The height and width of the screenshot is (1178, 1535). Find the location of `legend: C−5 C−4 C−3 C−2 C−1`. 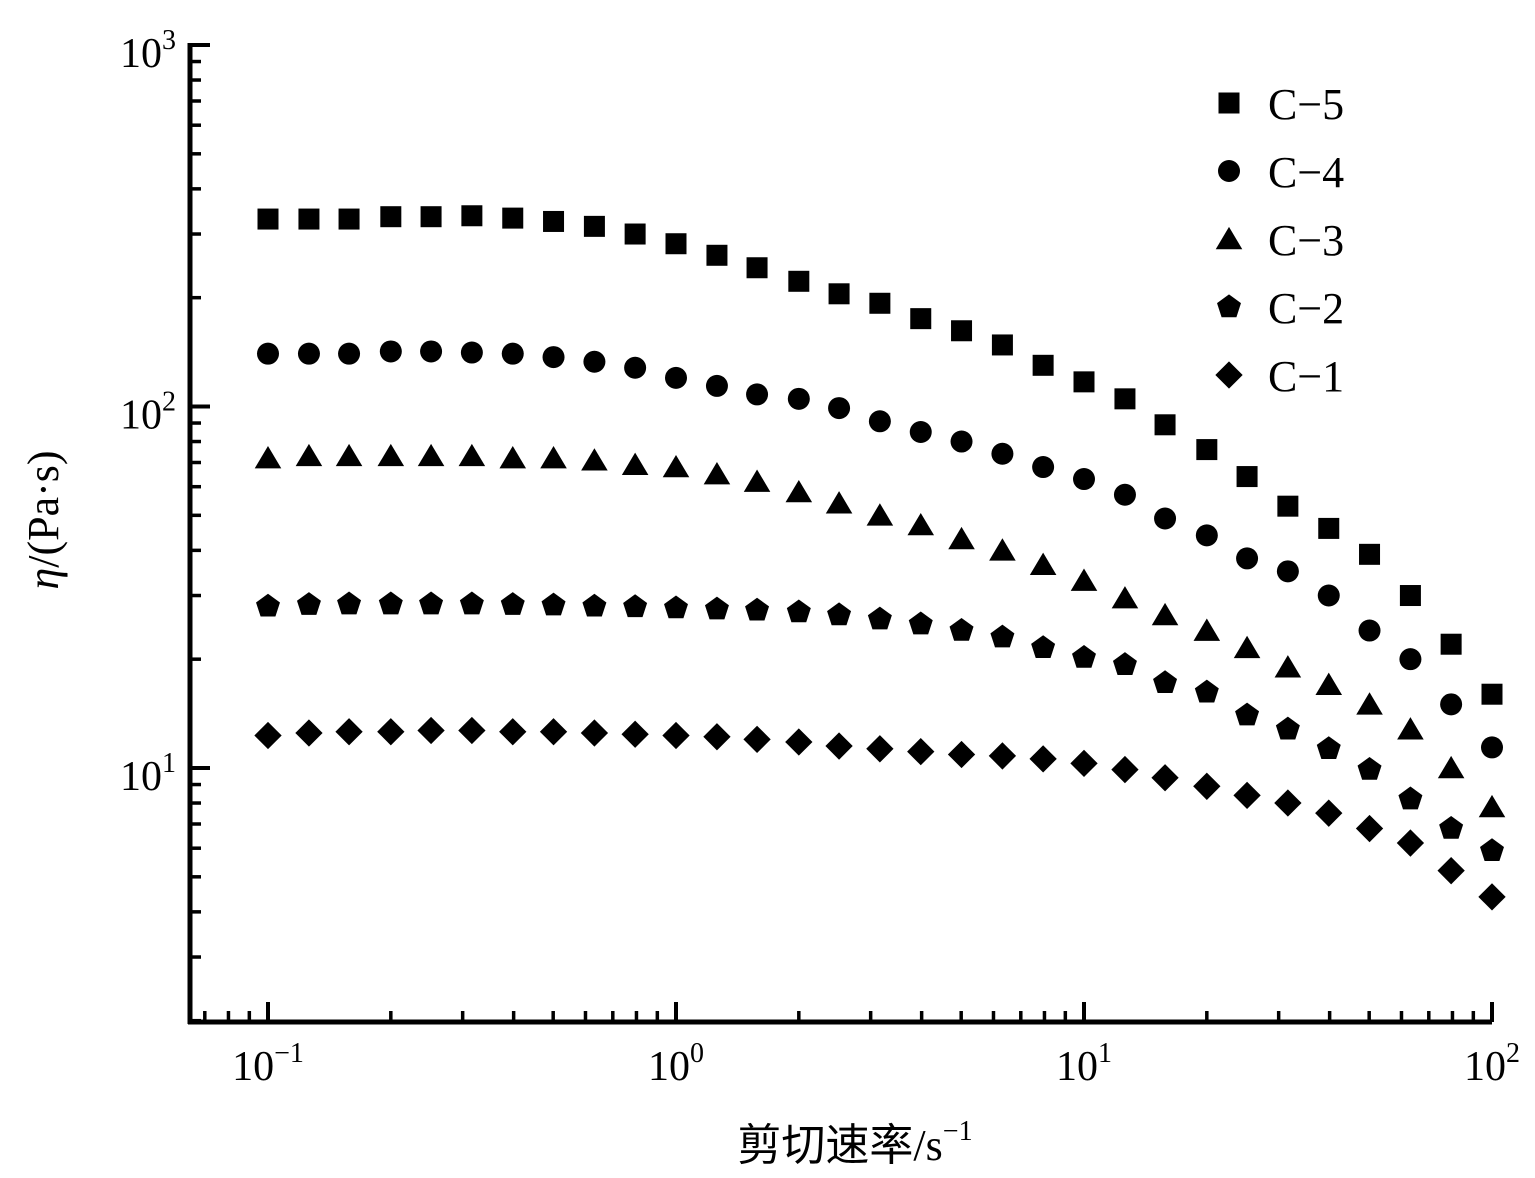

legend: C−5 C−4 C−3 C−2 C−1 is located at coordinates (1279, 240).